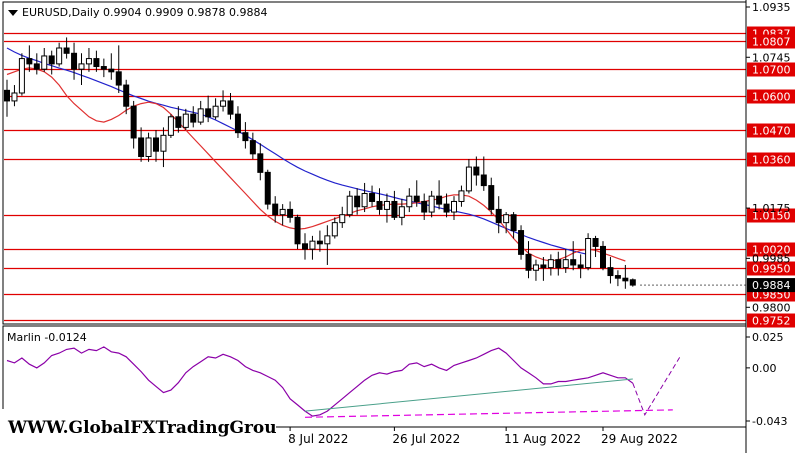 This screenshot has width=803, height=457. Describe the element at coordinates (426, 439) in the screenshot. I see `time-tick-label: 26 Jul 2022` at that location.